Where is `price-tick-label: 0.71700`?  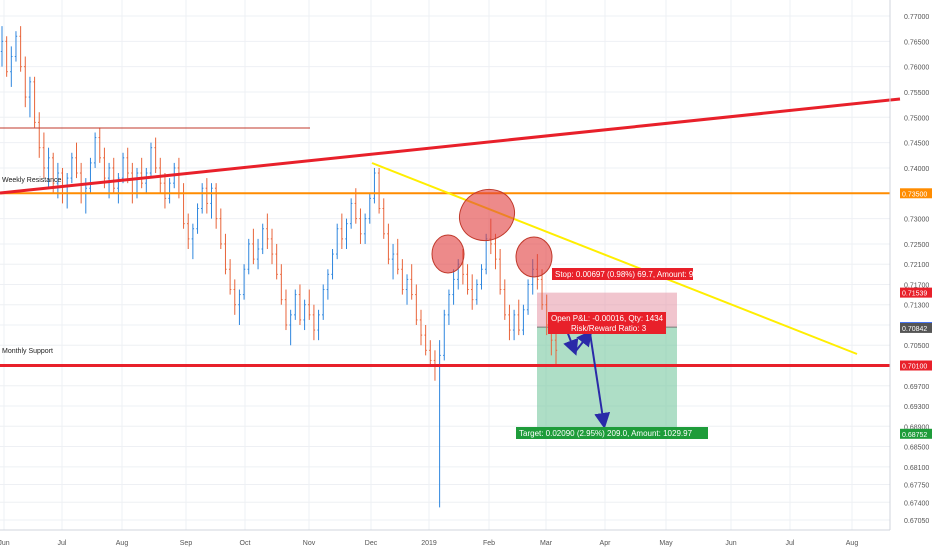 price-tick-label: 0.71700 is located at coordinates (916, 285).